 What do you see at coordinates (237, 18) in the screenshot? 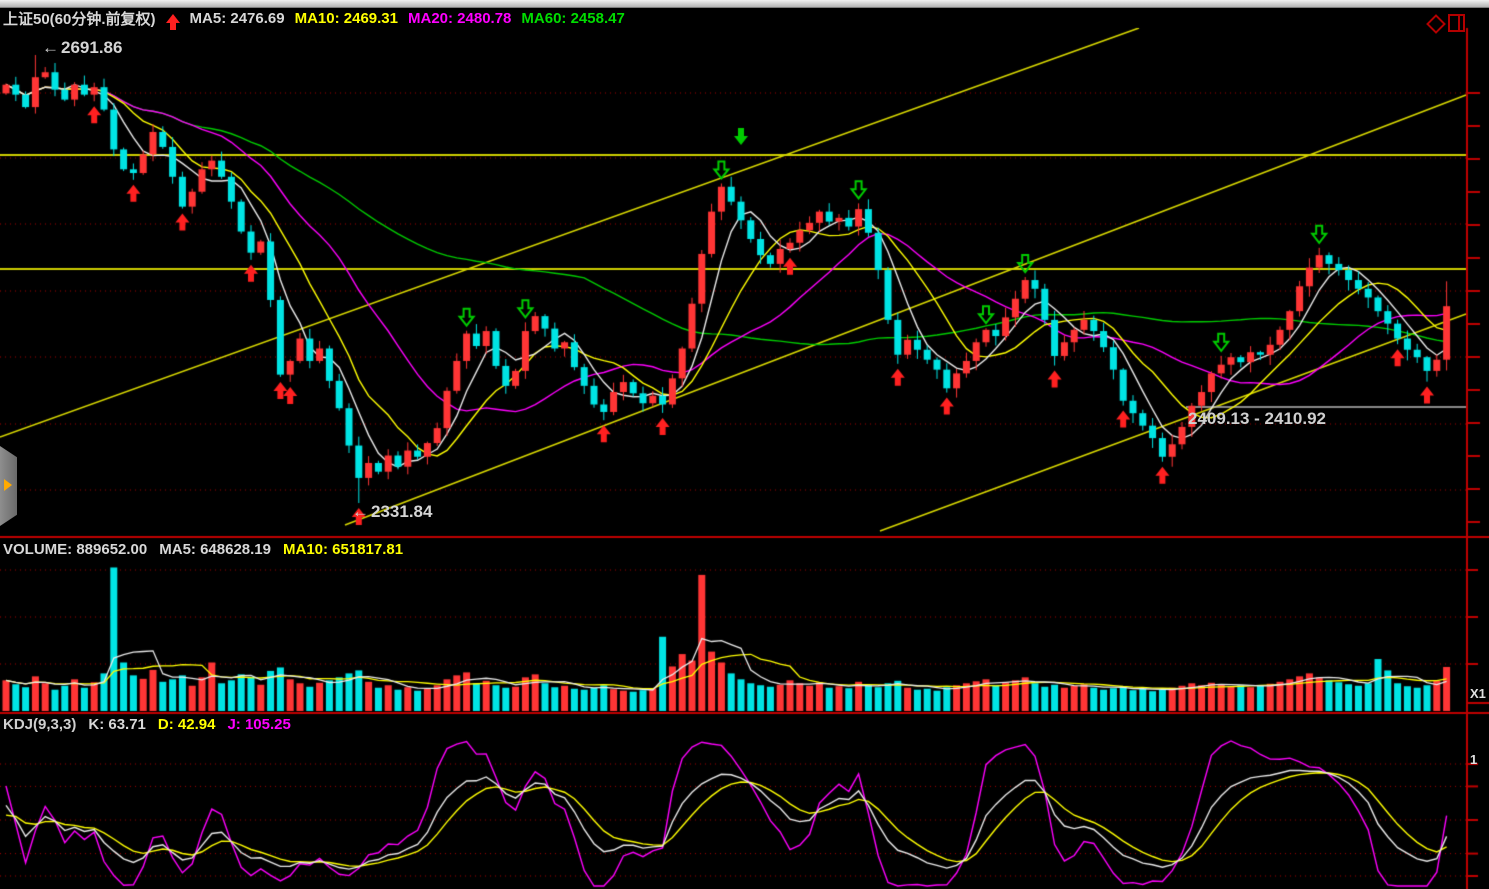
I see `ma5-value: MA5: 2476.69` at bounding box center [237, 18].